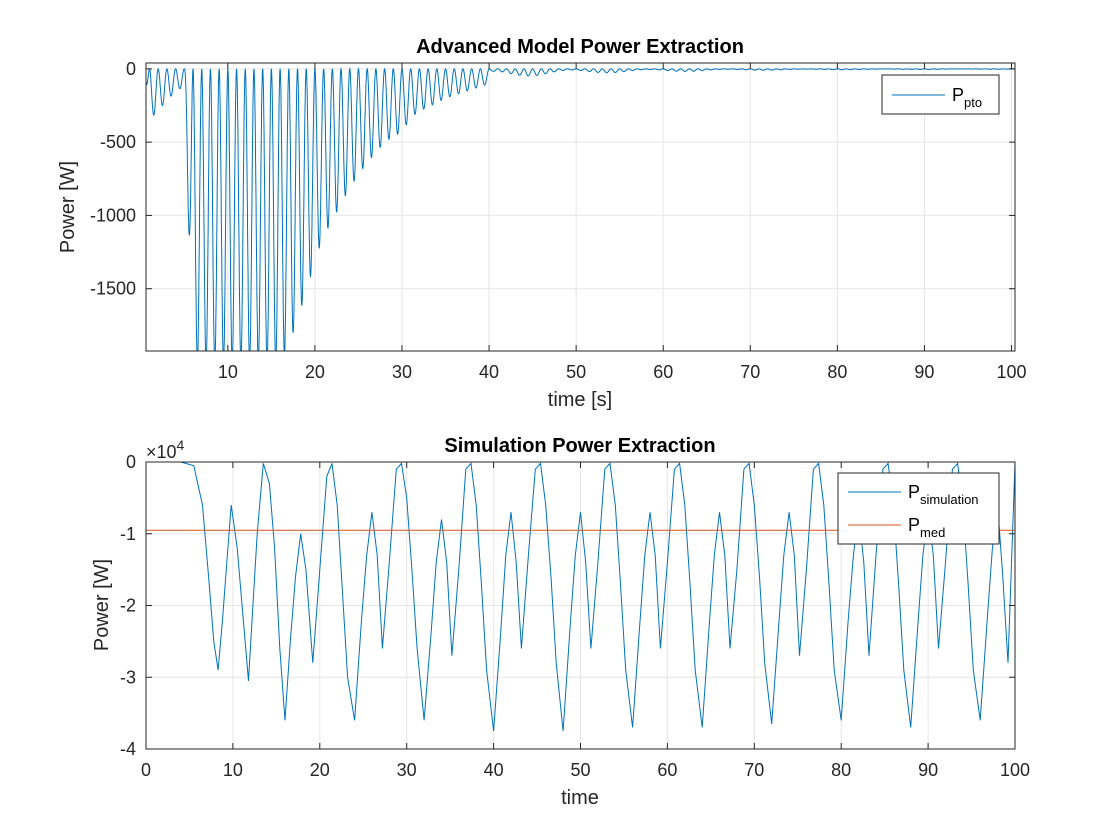 This screenshot has width=1120, height=840. Describe the element at coordinates (837, 372) in the screenshot. I see `top-xtick-label: 80` at that location.